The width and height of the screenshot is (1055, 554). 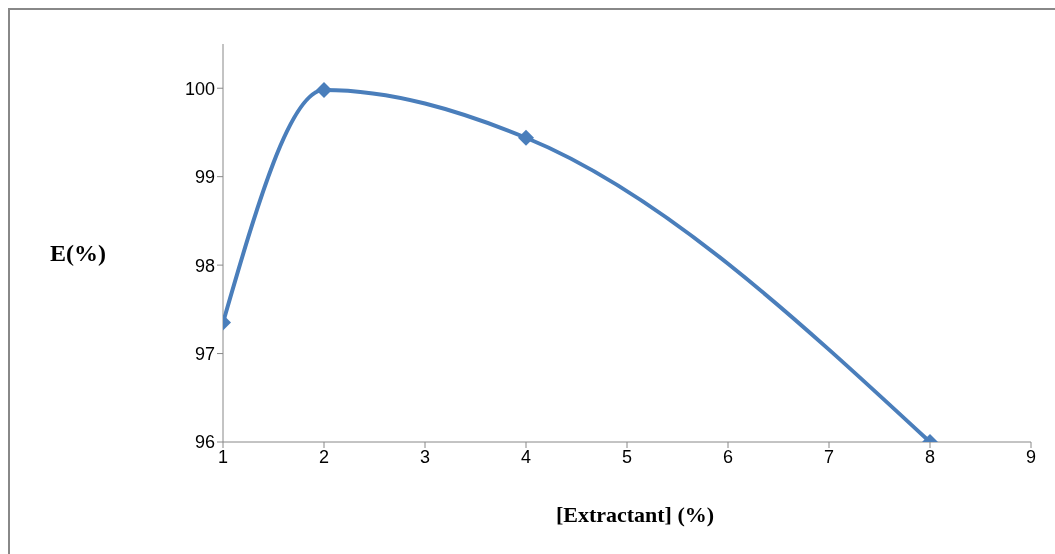 What do you see at coordinates (204, 265) in the screenshot?
I see `y-tick-label: 98` at bounding box center [204, 265].